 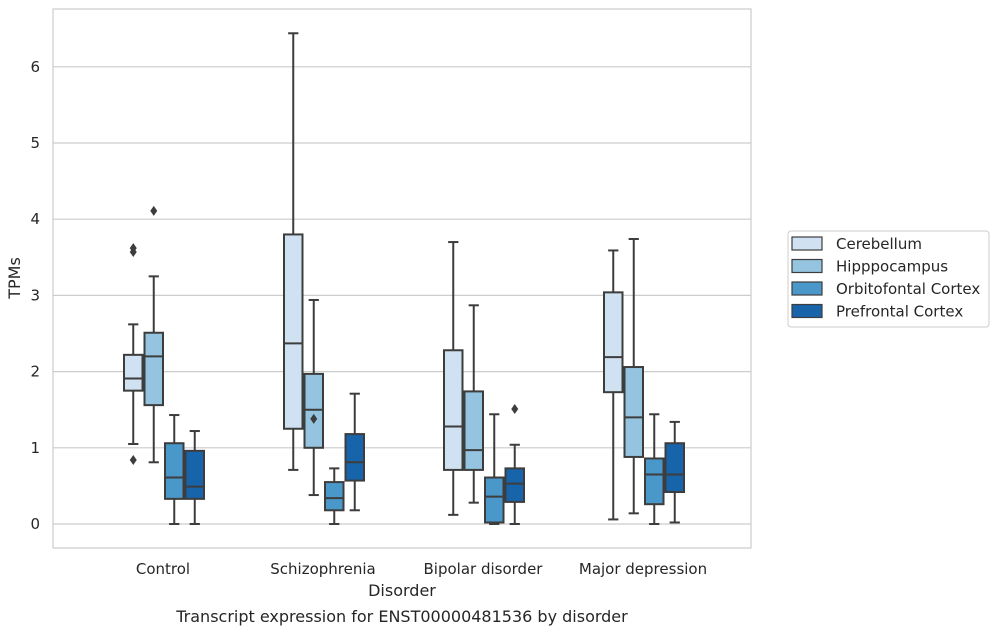 I want to click on y-tick-labels: 0 1 2 3 4 5 6, so click(x=35, y=295).